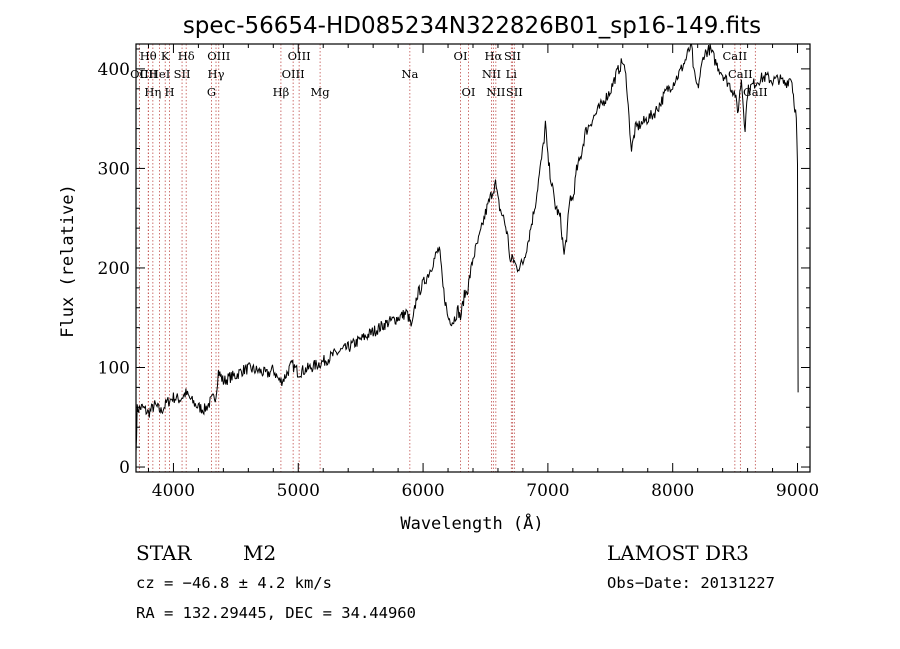  I want to click on y-axis-label: Flux (relative), so click(68, 261).